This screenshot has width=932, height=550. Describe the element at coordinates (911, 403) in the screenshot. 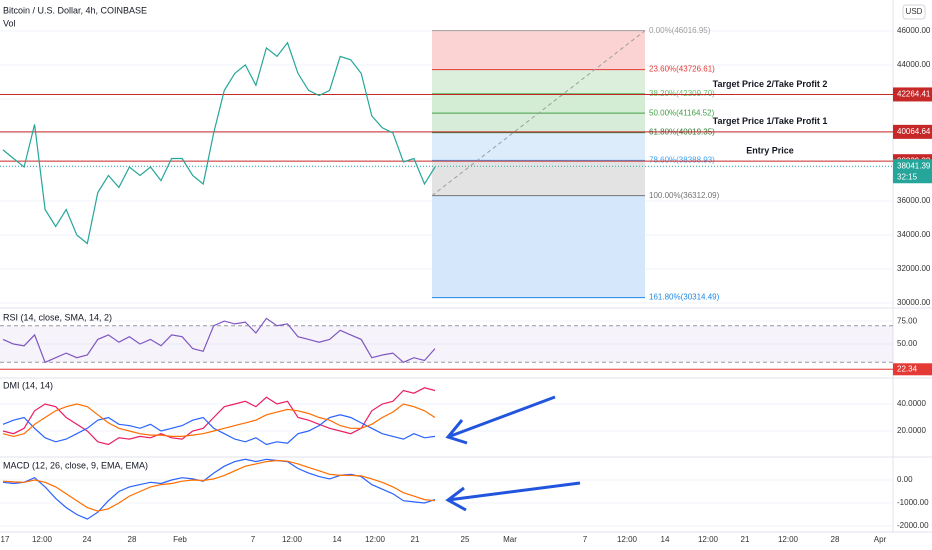

I see `y-tick-label: 40.0000` at that location.